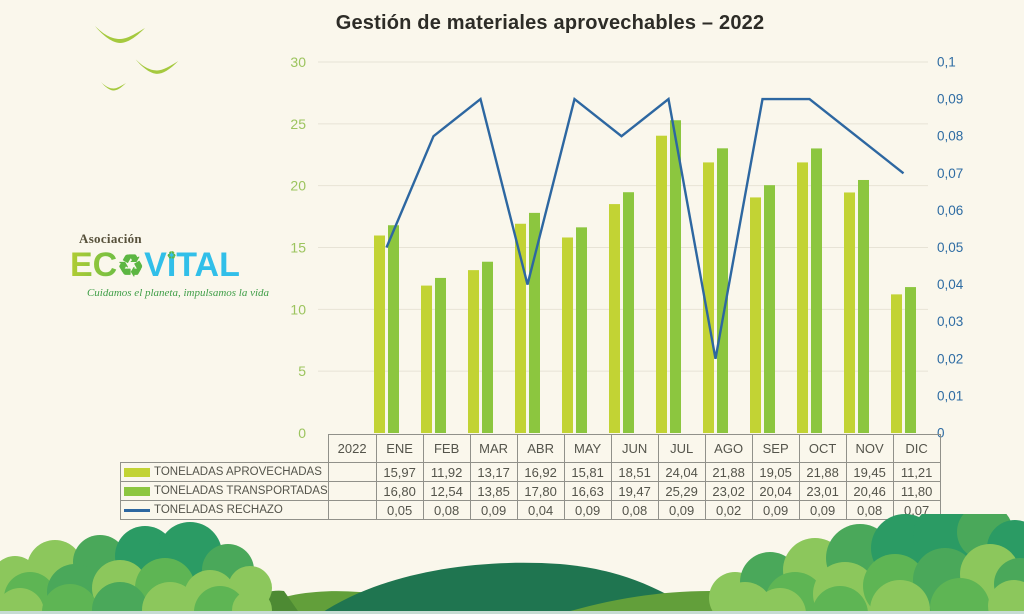  Describe the element at coordinates (869, 472) in the screenshot. I see `value-cell: 19,45` at that location.